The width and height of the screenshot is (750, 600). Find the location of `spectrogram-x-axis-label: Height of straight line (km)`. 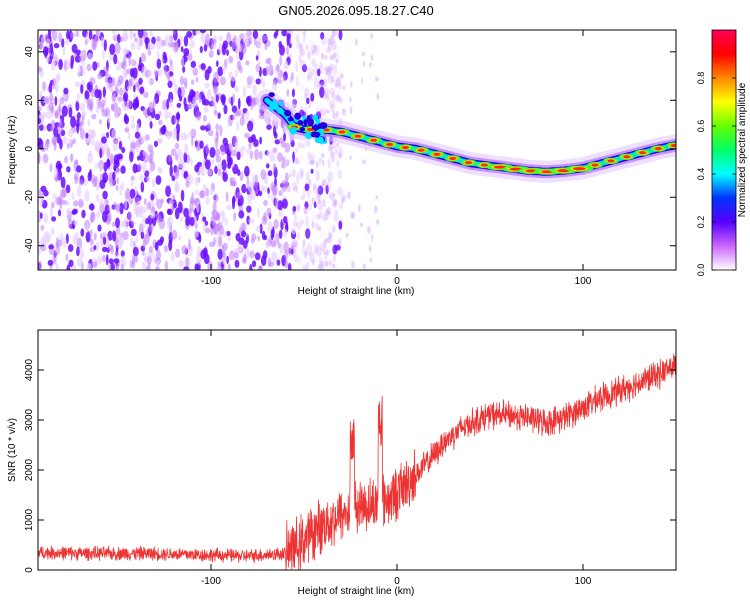

spectrogram-x-axis-label: Height of straight line (km) is located at coordinates (356, 291).